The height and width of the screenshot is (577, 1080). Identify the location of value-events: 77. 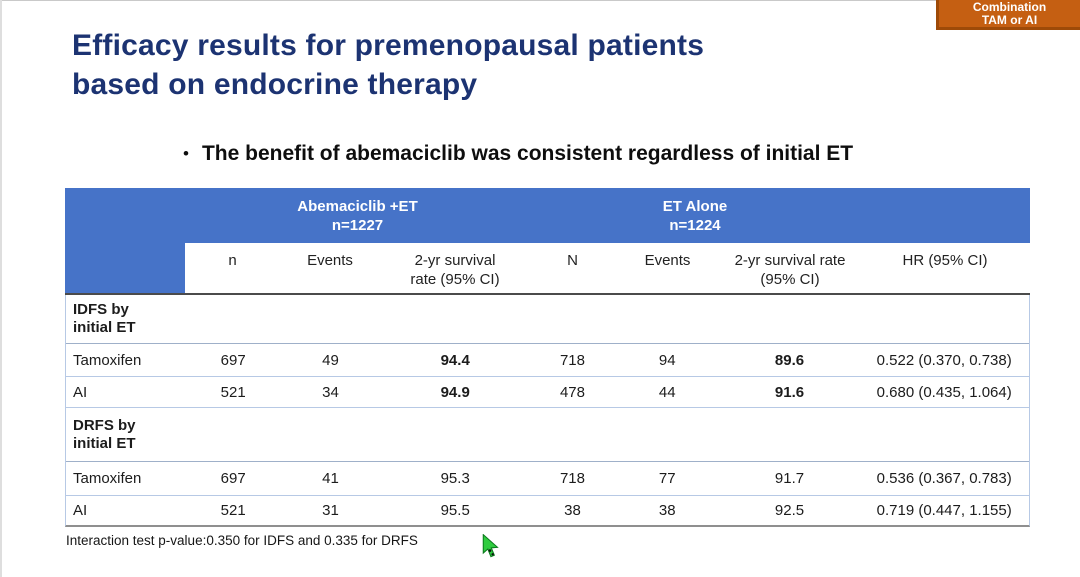
(667, 478).